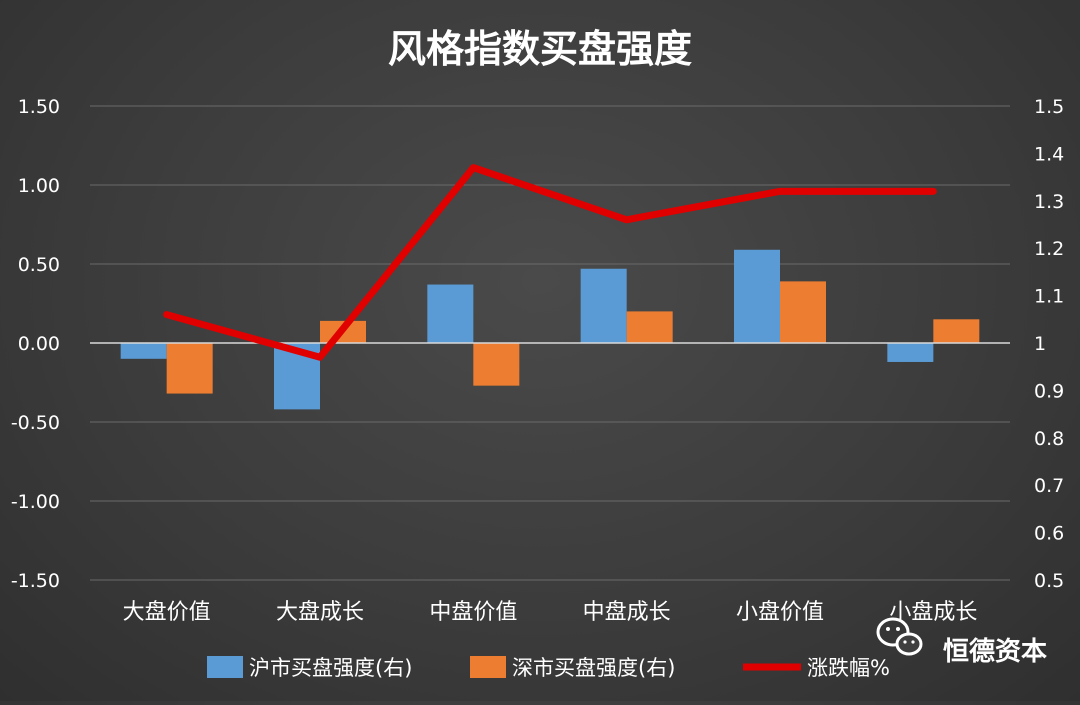 The image size is (1080, 705). What do you see at coordinates (167, 612) in the screenshot?
I see `x-tick-label: 大盘价值` at bounding box center [167, 612].